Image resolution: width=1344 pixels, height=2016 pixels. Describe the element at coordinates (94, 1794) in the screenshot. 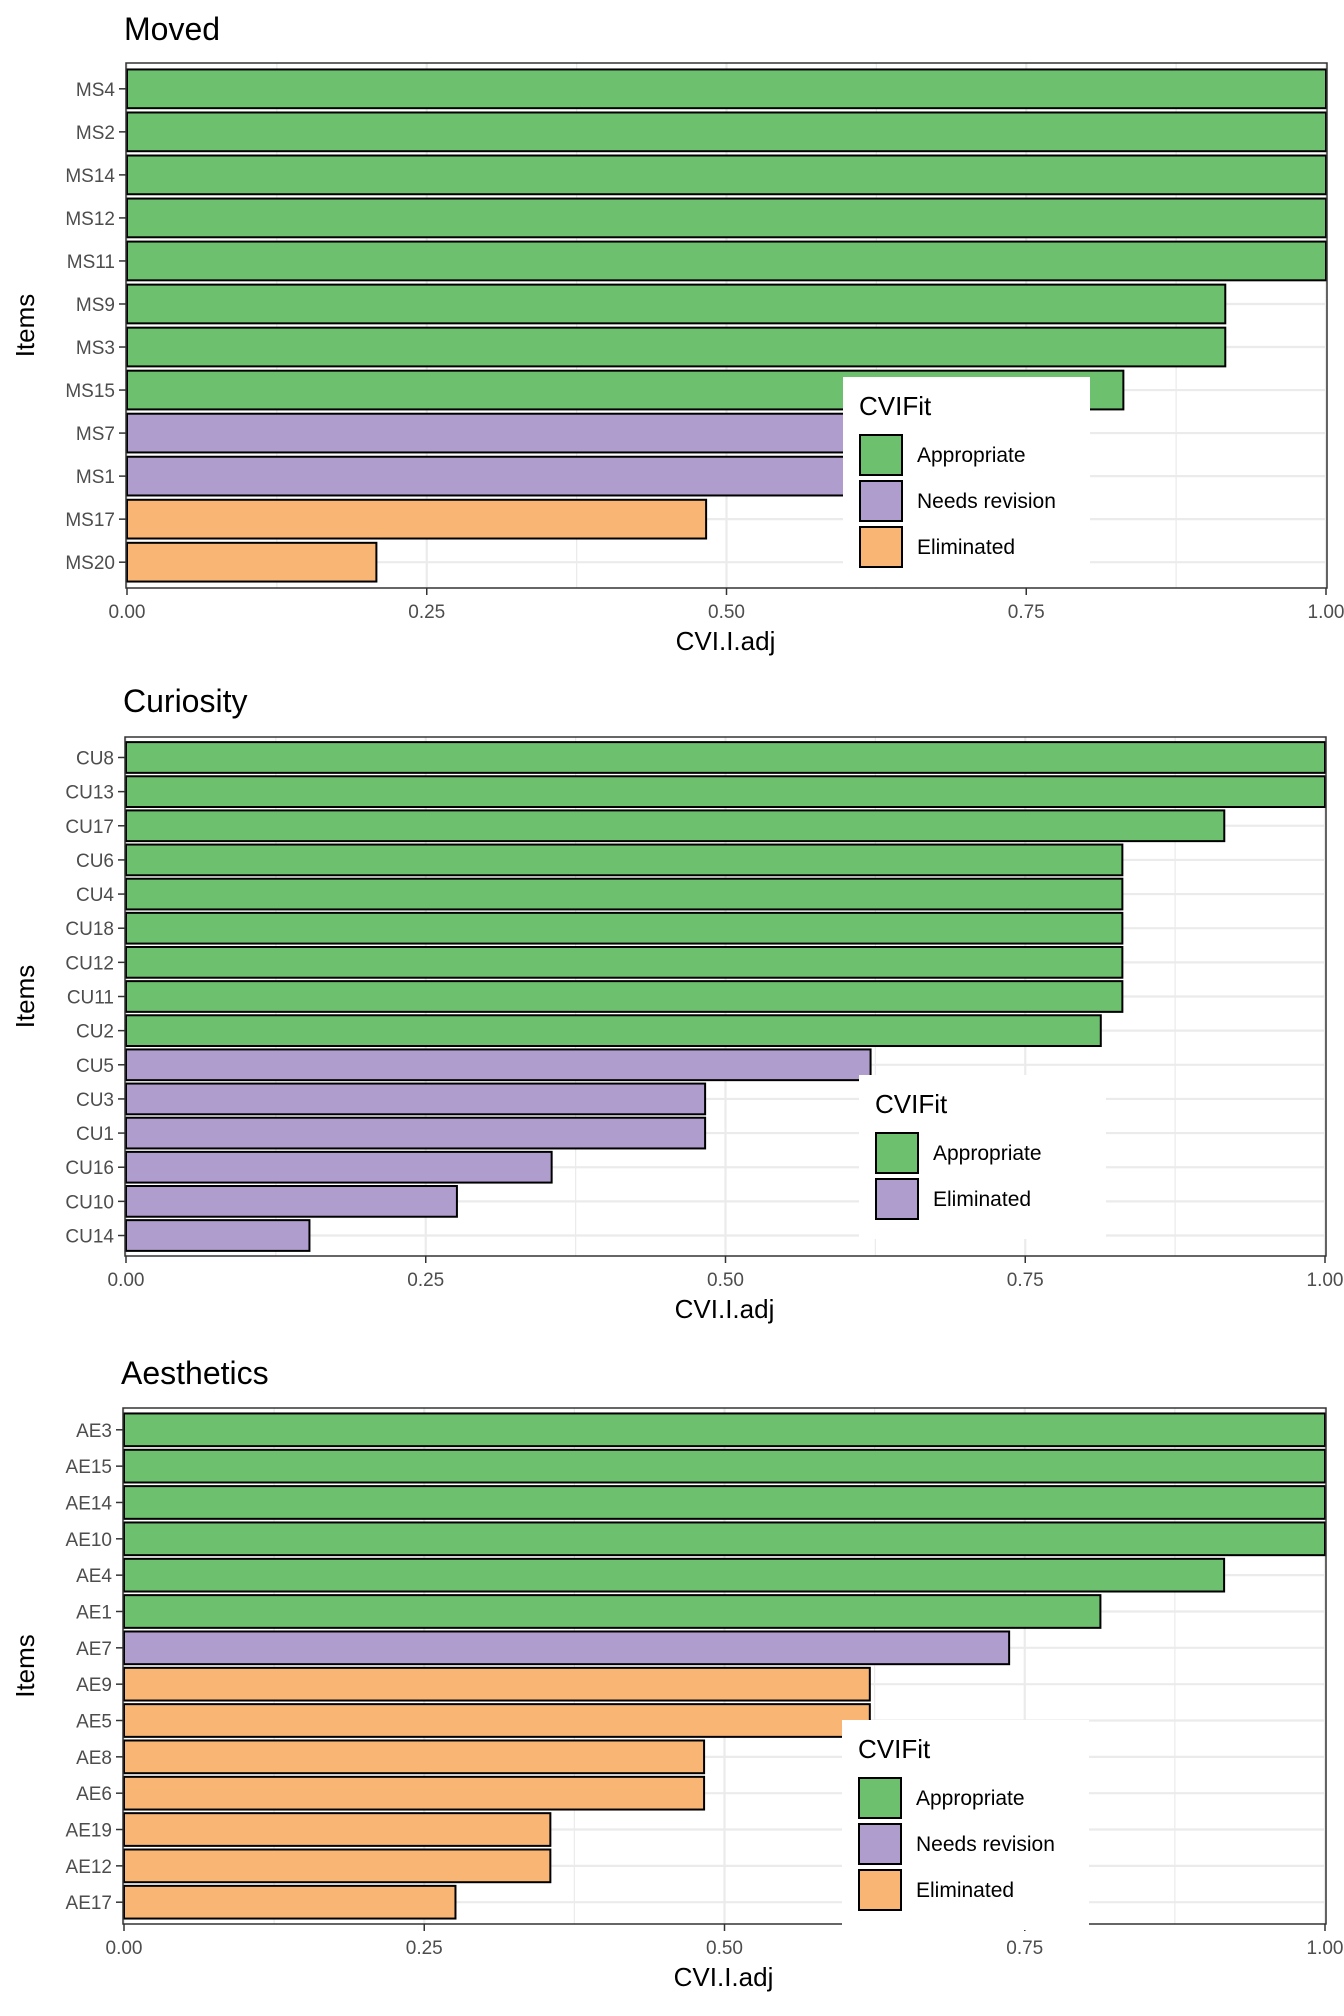

I see `y-tick-label: AE6` at that location.